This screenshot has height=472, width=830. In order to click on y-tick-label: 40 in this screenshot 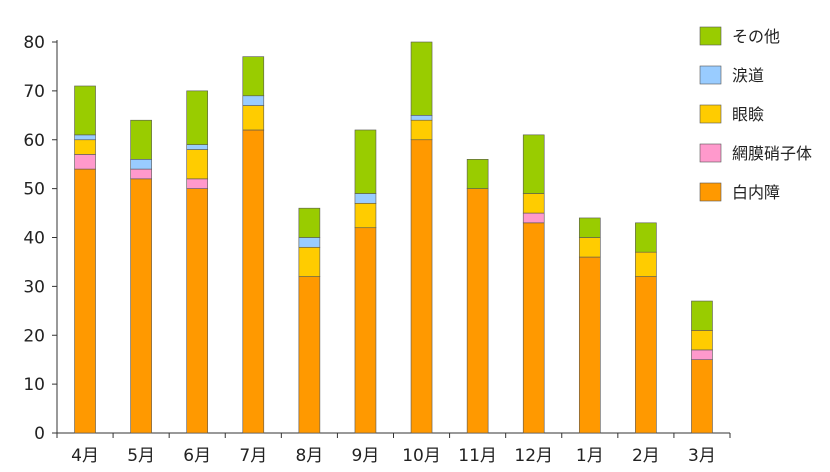, I will do `click(34, 239)`.